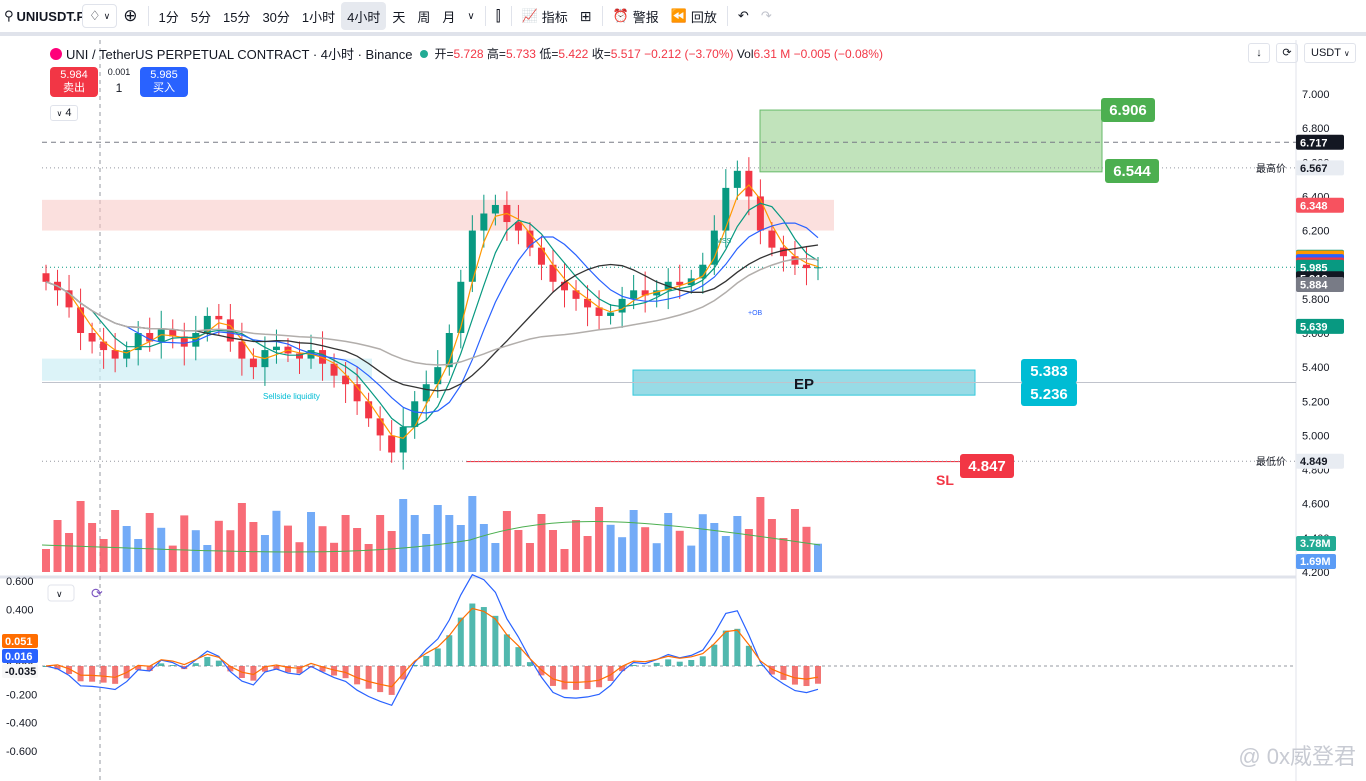 The height and width of the screenshot is (781, 1366). Describe the element at coordinates (318, 17) in the screenshot. I see `interval-tab-4: 1小时` at that location.